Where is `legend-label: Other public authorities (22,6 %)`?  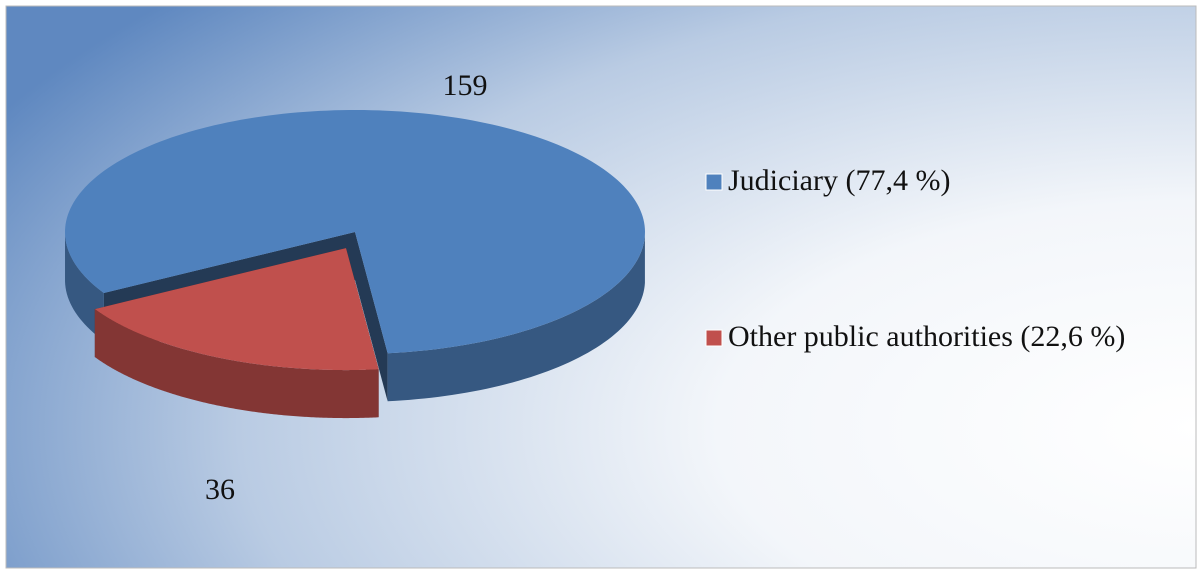
legend-label: Other public authorities (22,6 %) is located at coordinates (926, 336).